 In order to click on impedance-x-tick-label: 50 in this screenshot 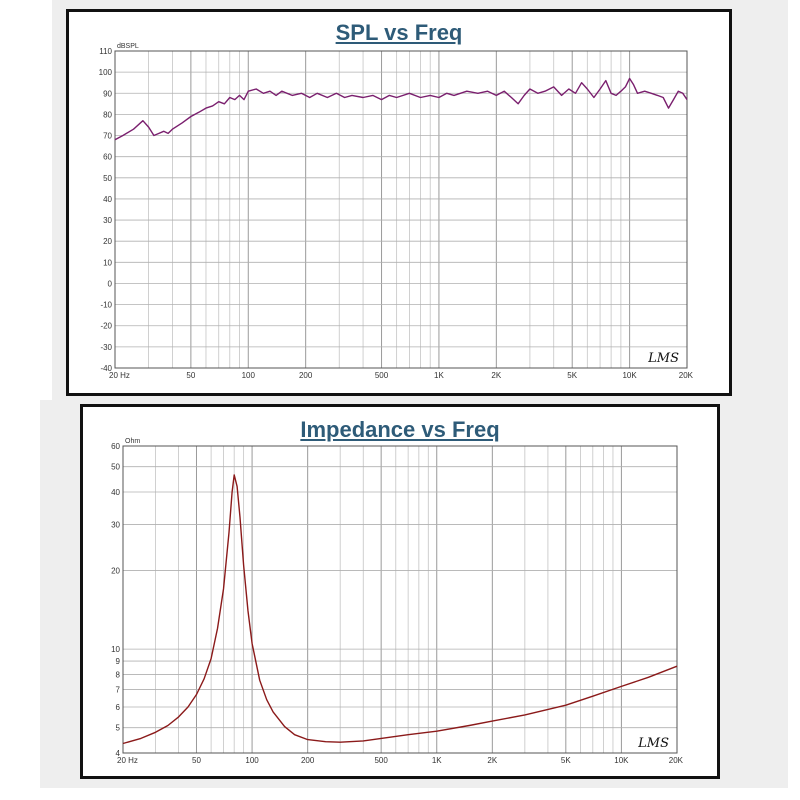, I will do `click(196, 760)`.